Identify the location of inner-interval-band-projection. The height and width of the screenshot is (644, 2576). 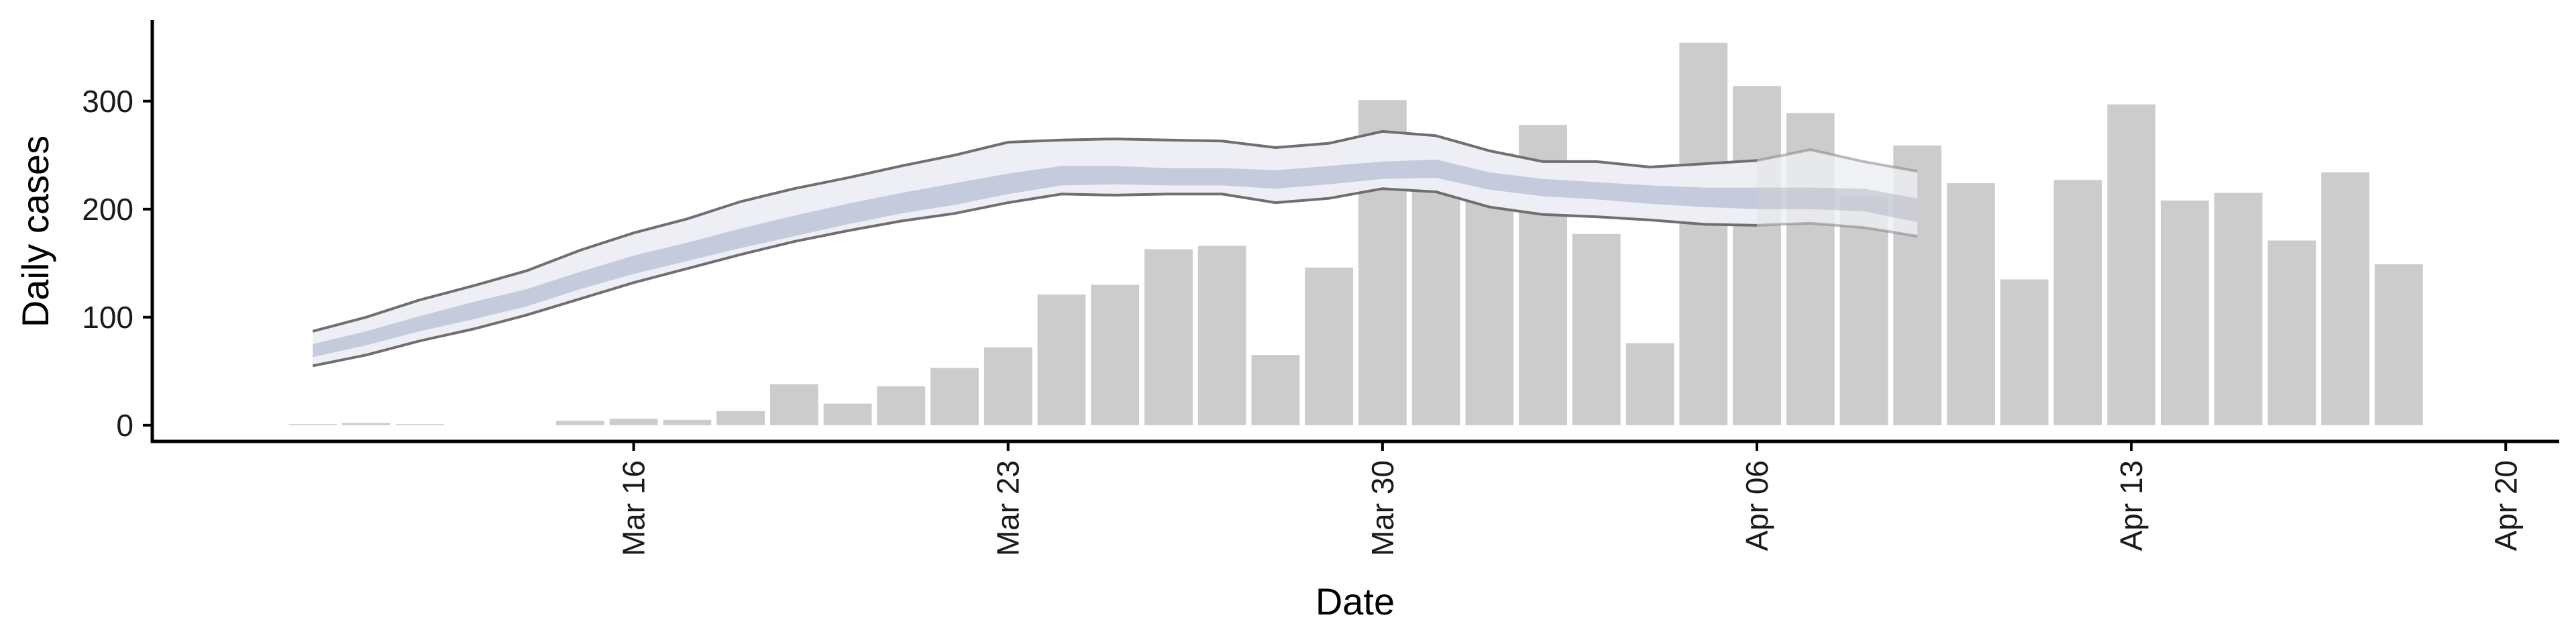
(1837, 205).